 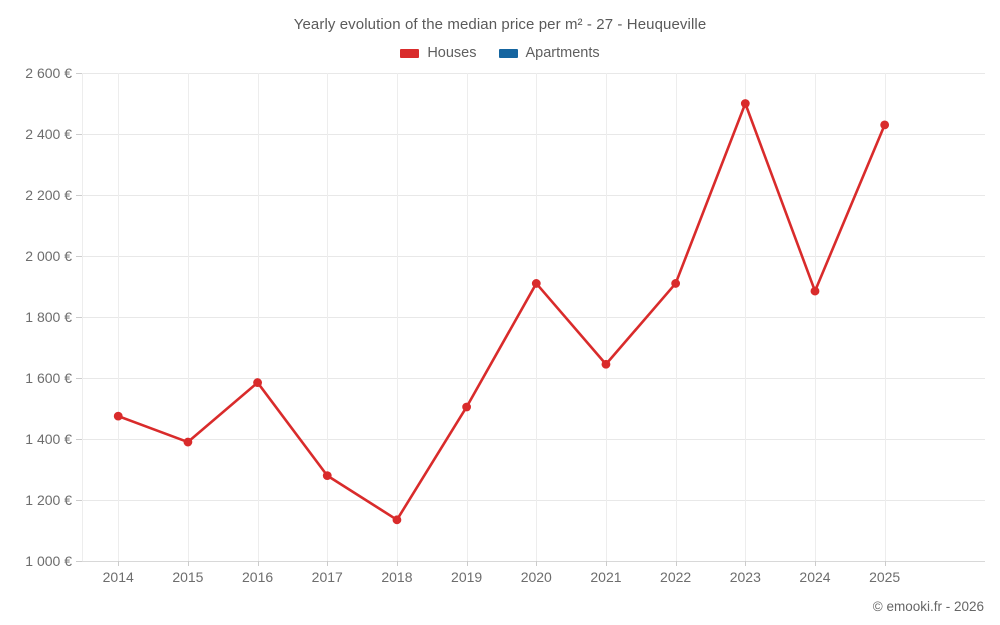 What do you see at coordinates (745, 577) in the screenshot?
I see `x-axis-tick-label: 2023` at bounding box center [745, 577].